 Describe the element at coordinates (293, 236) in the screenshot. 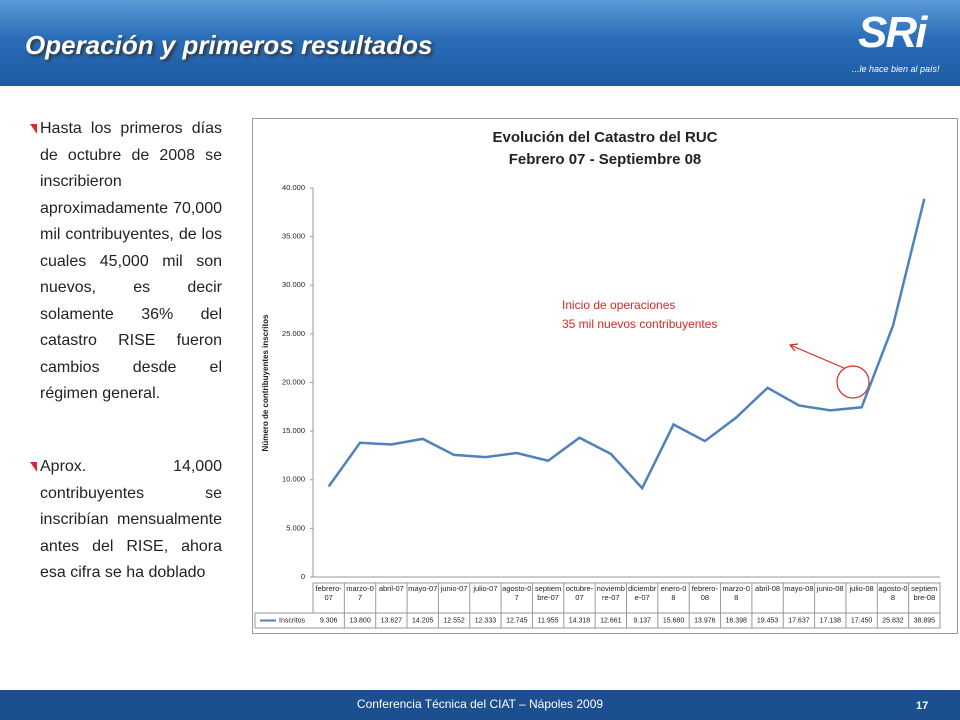

I see `y-tick-label: 35.000` at that location.